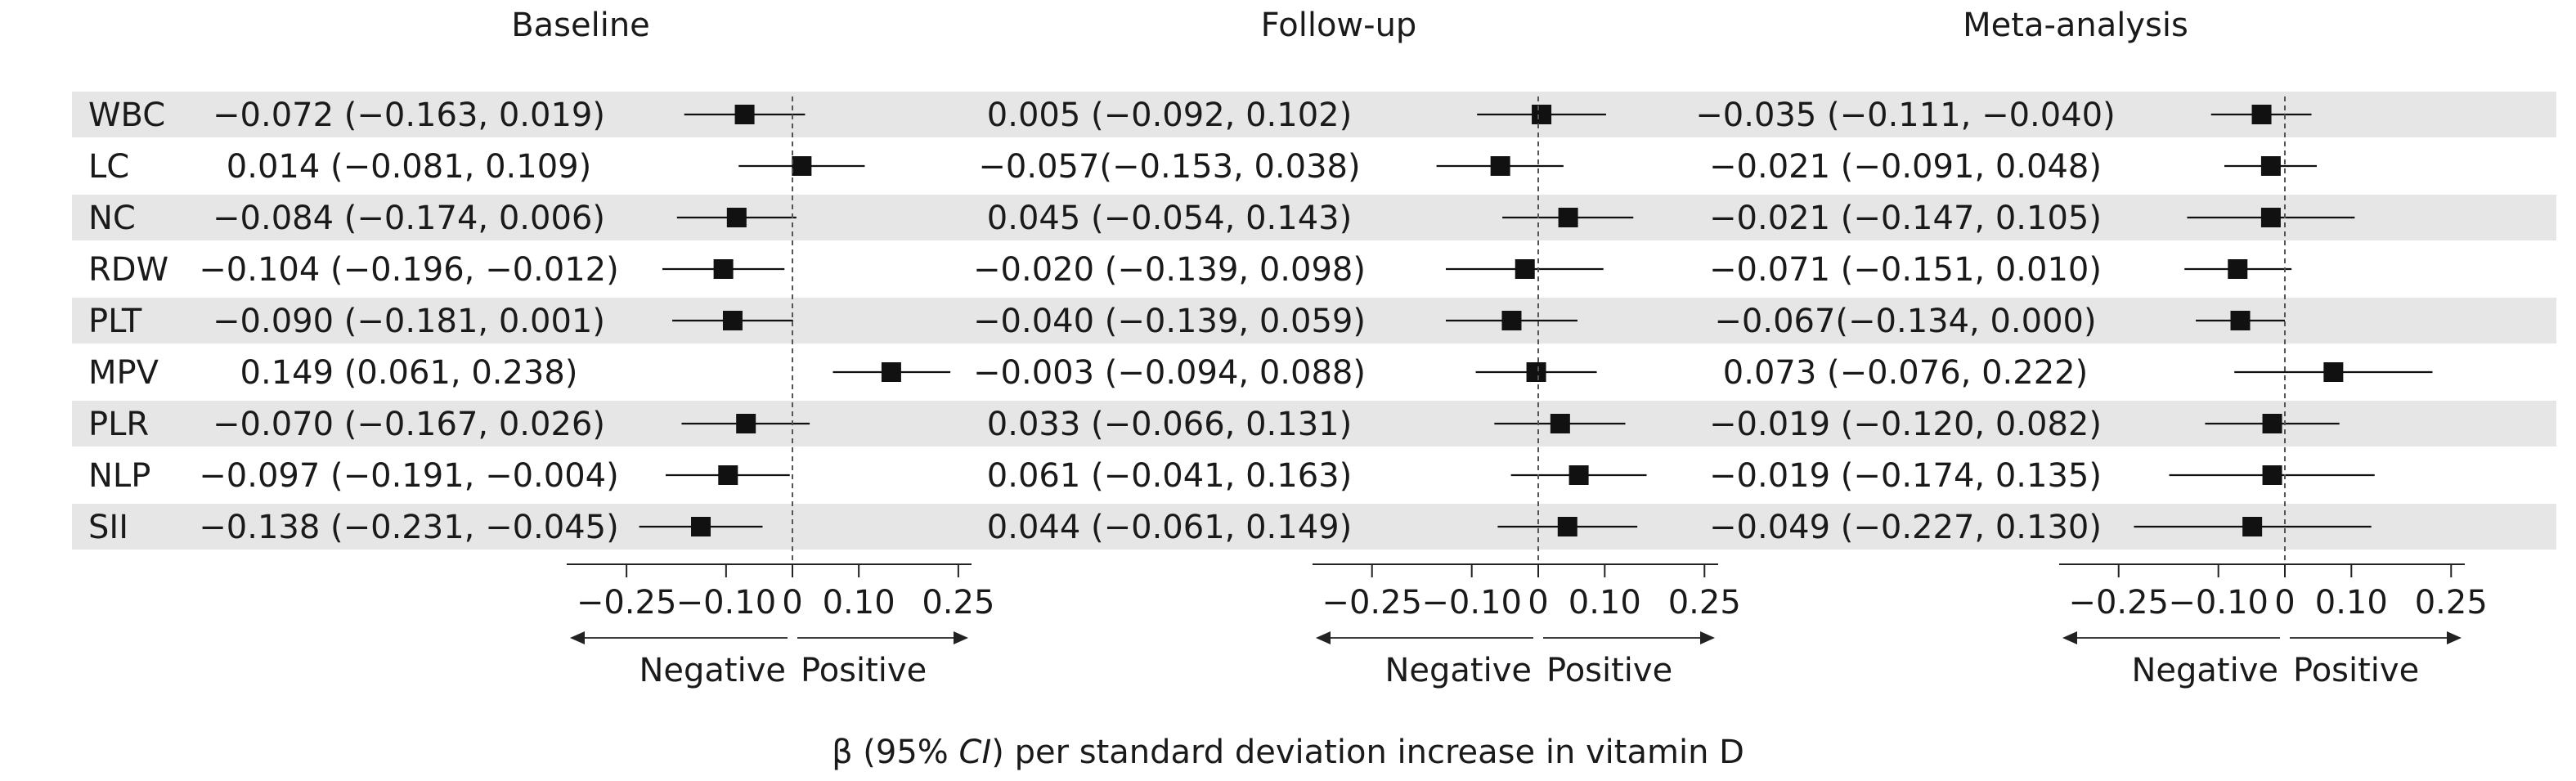 This screenshot has width=2576, height=781. What do you see at coordinates (746, 423) in the screenshot?
I see `point-estimate-baseline-plr` at bounding box center [746, 423].